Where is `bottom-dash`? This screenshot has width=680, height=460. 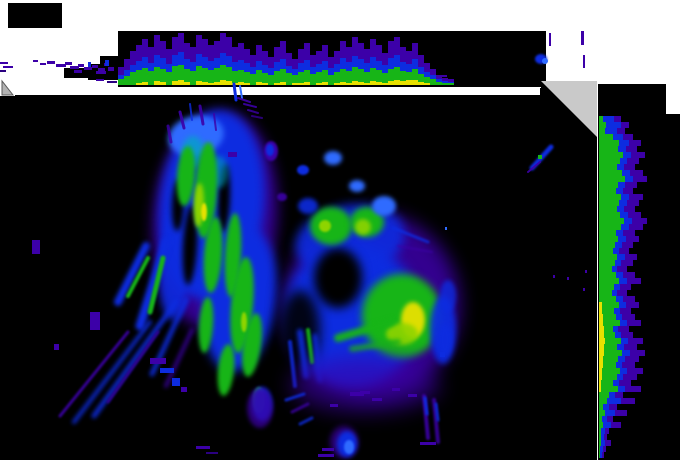
bottom-dash is located at coordinates (300, 408).